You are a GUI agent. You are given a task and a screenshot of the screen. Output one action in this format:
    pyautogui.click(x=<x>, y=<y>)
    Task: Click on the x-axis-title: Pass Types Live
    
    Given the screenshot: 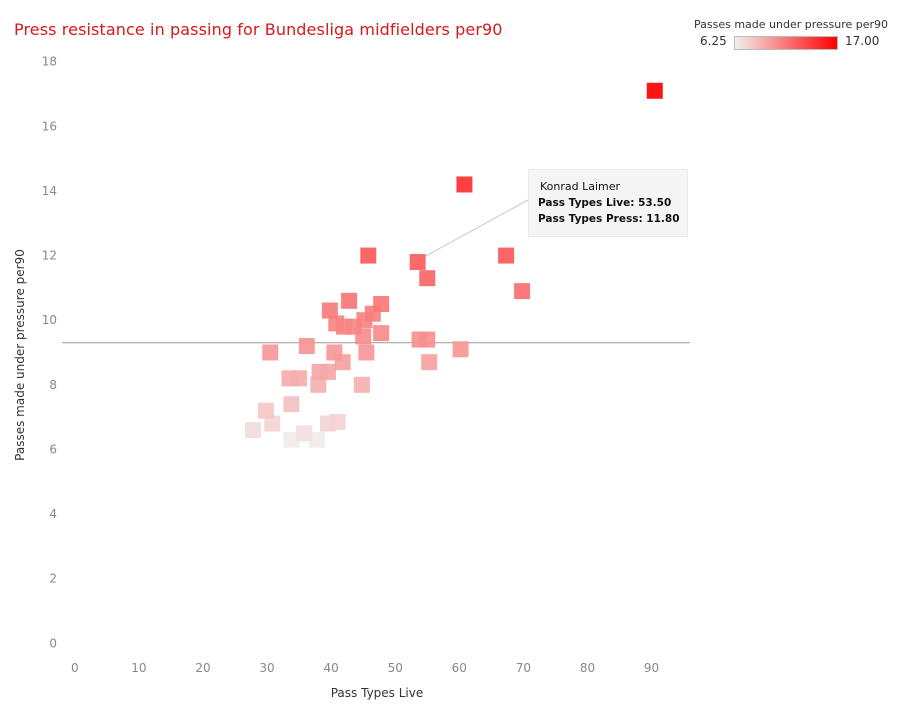 What is the action you would take?
    pyautogui.click(x=377, y=693)
    